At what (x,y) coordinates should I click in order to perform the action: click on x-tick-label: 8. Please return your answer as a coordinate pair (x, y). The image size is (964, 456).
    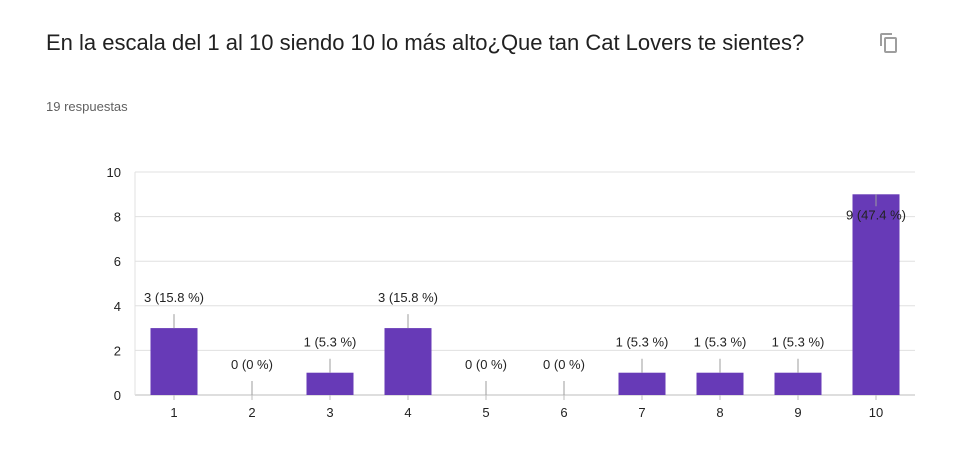
    Looking at the image, I should click on (719, 412).